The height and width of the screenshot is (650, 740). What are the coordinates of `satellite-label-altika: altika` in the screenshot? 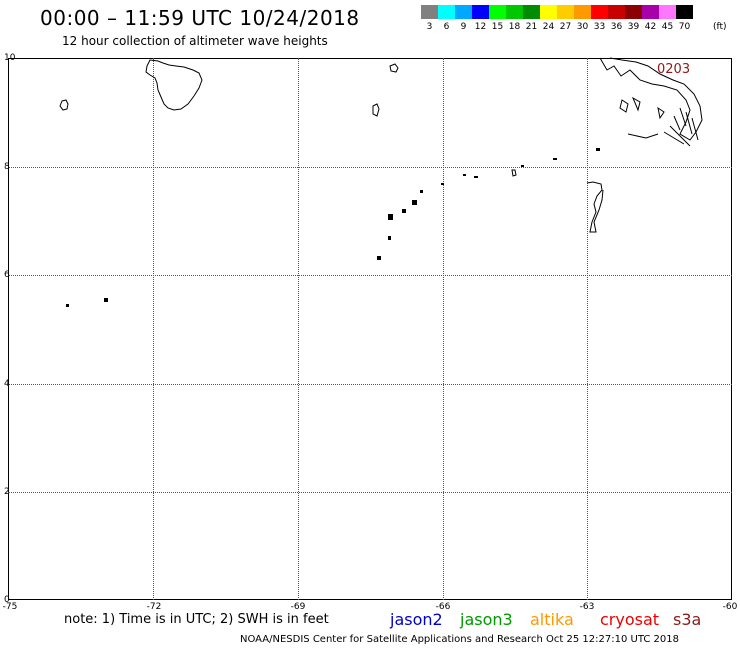 It's located at (552, 619).